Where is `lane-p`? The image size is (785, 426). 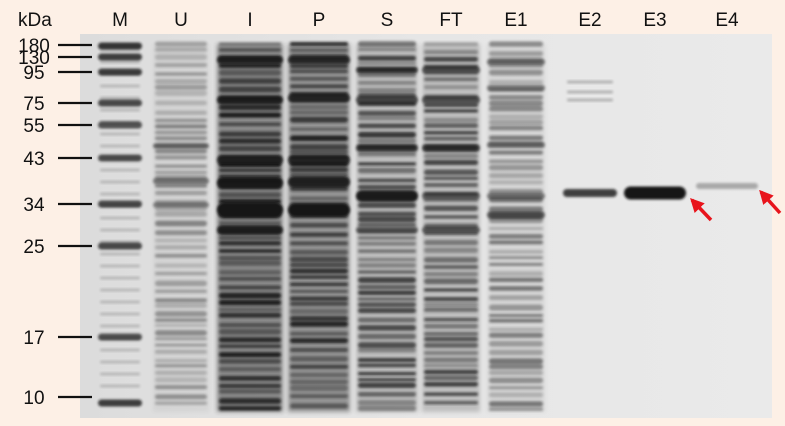 lane-p is located at coordinates (319, 226).